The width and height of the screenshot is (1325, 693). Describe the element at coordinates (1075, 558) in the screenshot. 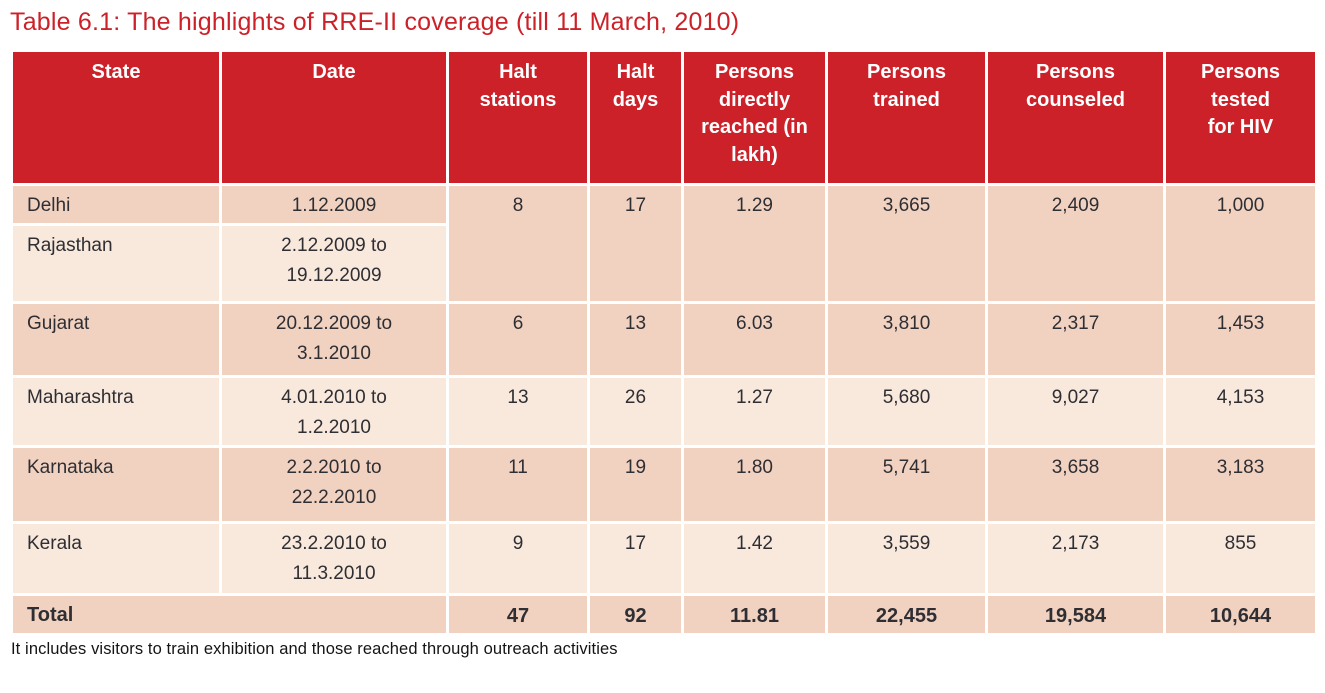

I see `cell-persons-counseled: 2,173` at that location.